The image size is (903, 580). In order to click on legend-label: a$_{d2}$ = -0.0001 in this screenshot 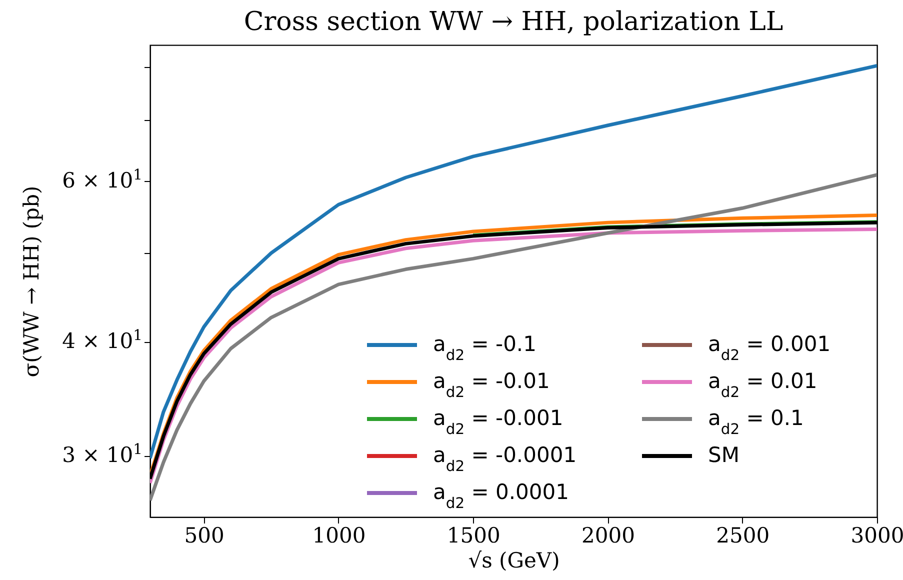, I will do `click(505, 458)`.